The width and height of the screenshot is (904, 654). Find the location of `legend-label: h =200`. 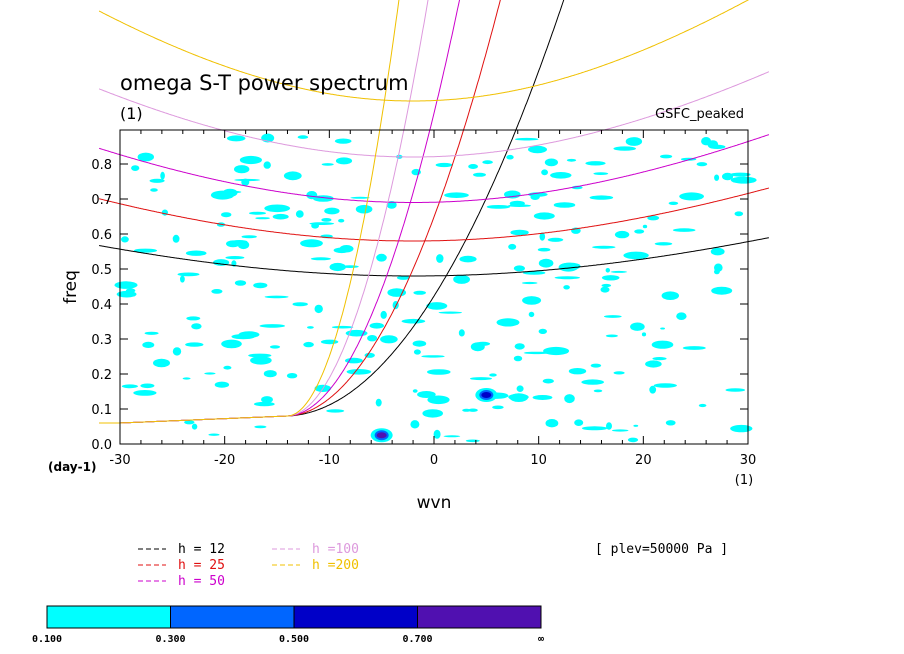

legend-label: h =200 is located at coordinates (335, 565).